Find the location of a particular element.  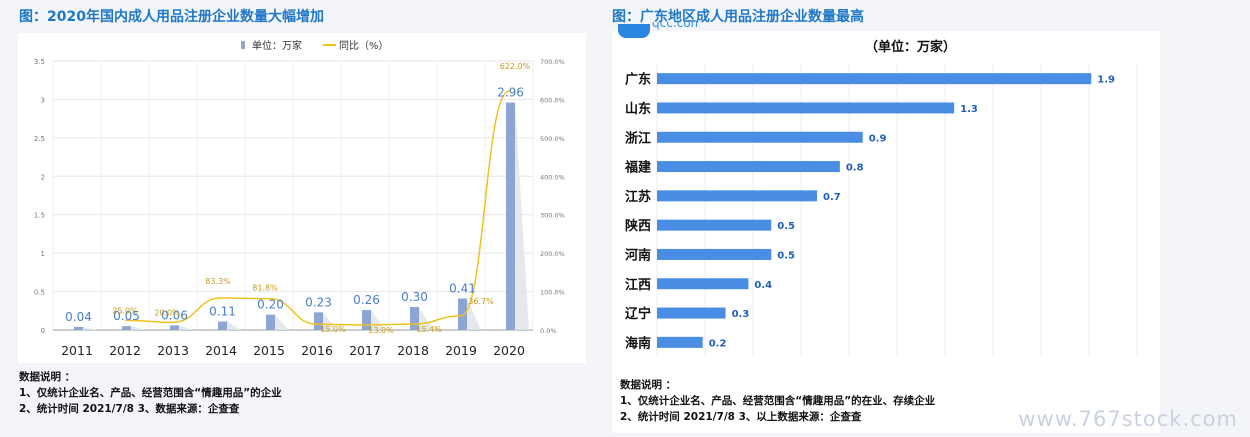

line-value-label: 25.0% is located at coordinates (125, 310).